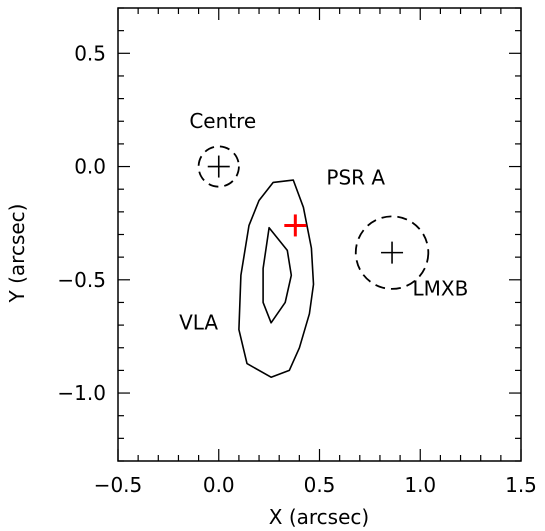  I want to click on x-tick-label: 1.5, so click(521, 485).